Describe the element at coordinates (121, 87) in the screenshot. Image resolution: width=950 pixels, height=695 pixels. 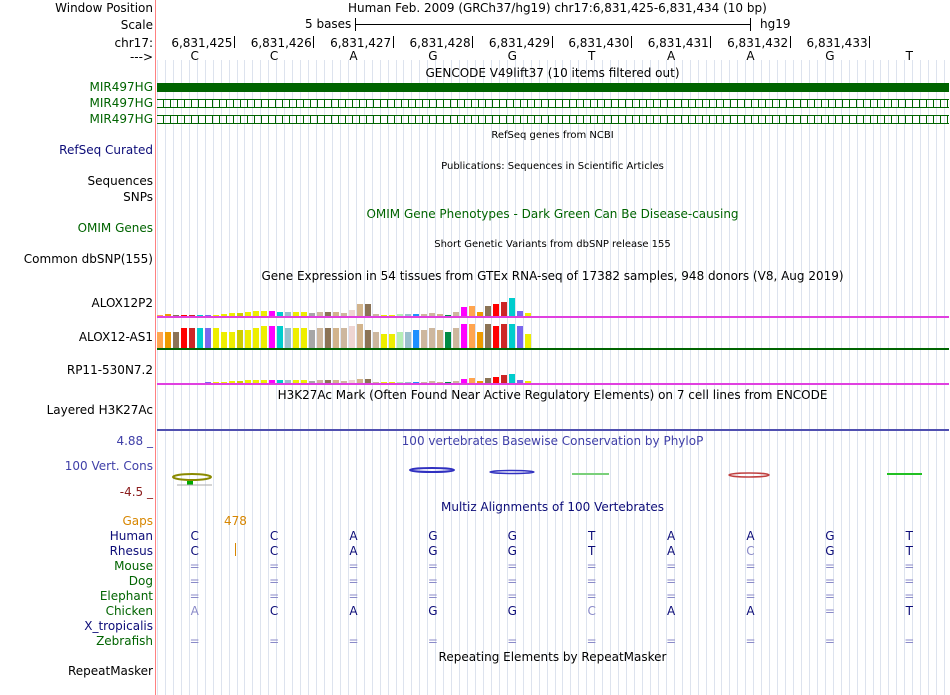
I see `gencode-gene-1-label: MIR497HG` at that location.